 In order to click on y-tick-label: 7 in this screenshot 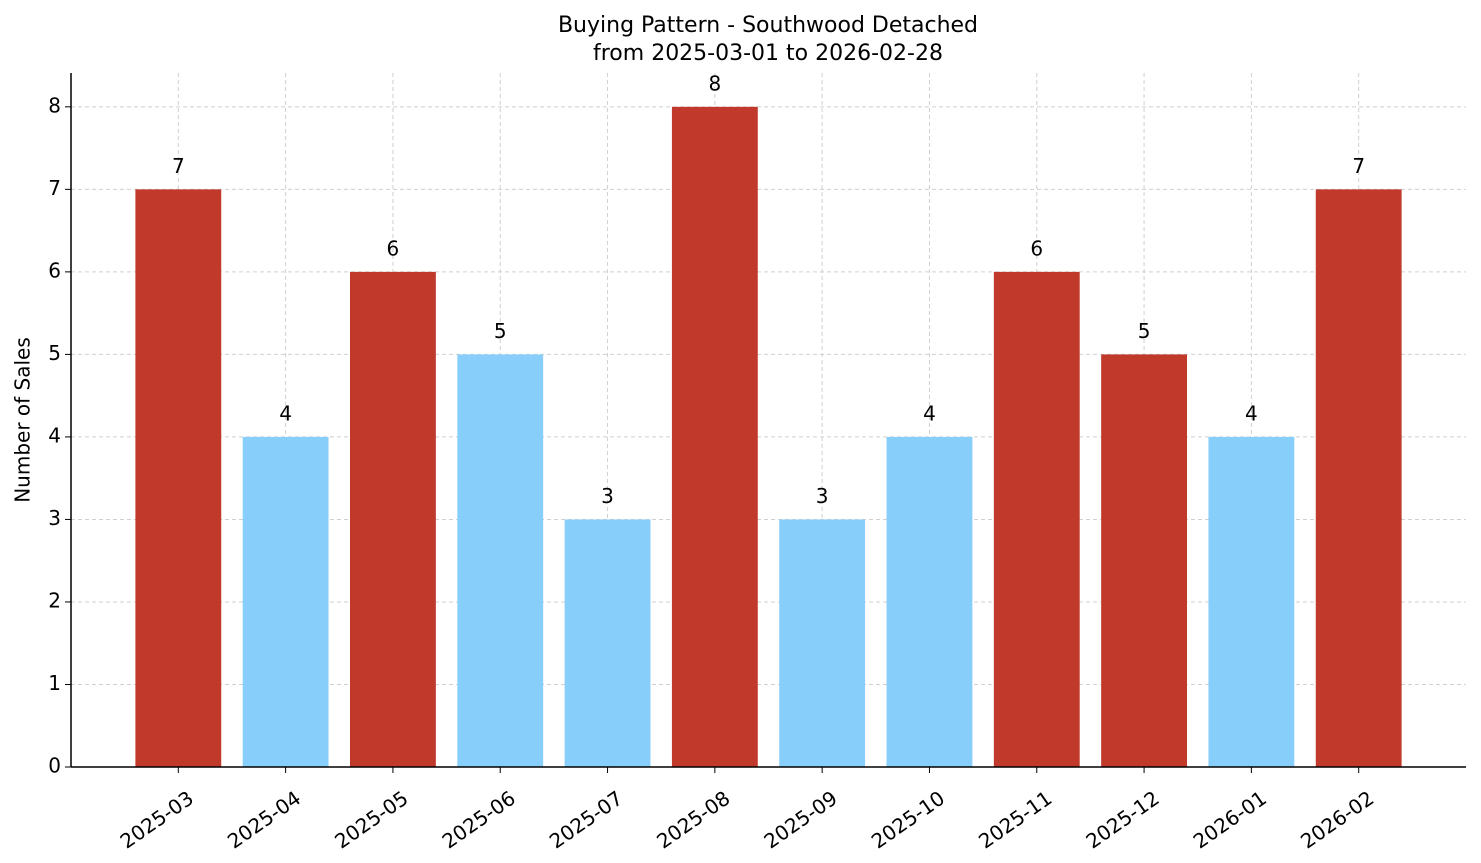, I will do `click(54, 188)`.